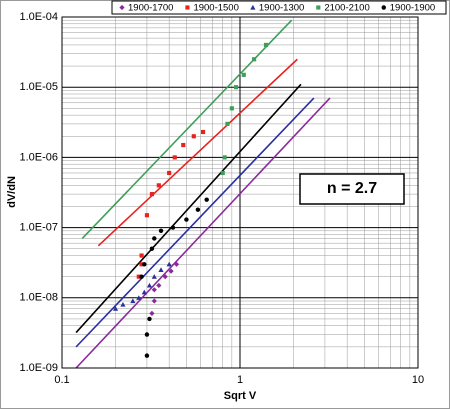 This screenshot has width=450, height=409. What do you see at coordinates (281, 8) in the screenshot?
I see `legend-label: 1900-1300` at bounding box center [281, 8].